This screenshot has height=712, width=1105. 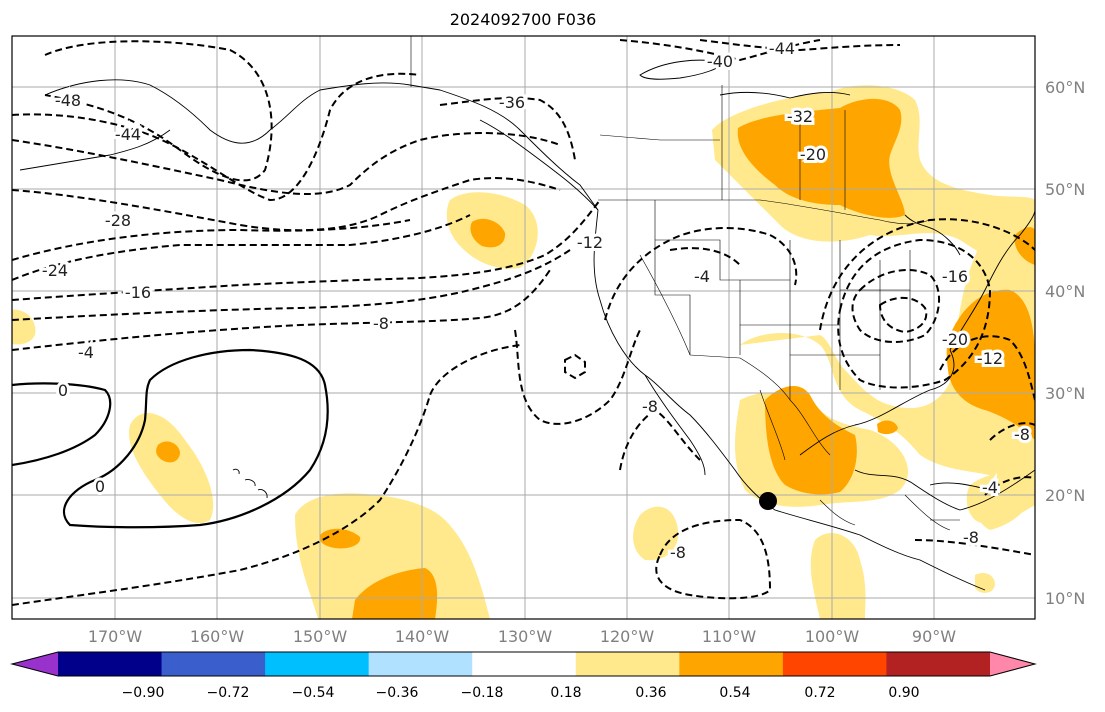 I want to click on solid-contours, so click(x=170, y=438).